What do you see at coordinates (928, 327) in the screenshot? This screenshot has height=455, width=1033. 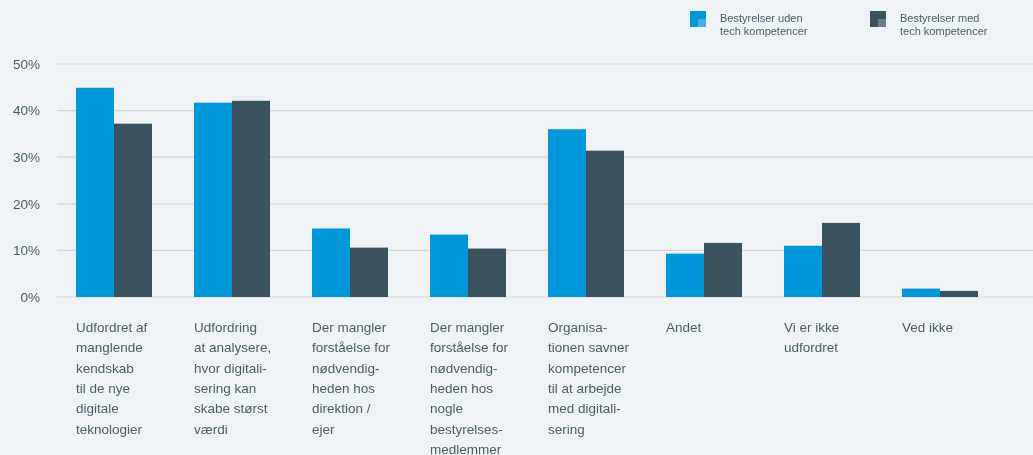 I see `x-tick-label: Ved ikke` at bounding box center [928, 327].